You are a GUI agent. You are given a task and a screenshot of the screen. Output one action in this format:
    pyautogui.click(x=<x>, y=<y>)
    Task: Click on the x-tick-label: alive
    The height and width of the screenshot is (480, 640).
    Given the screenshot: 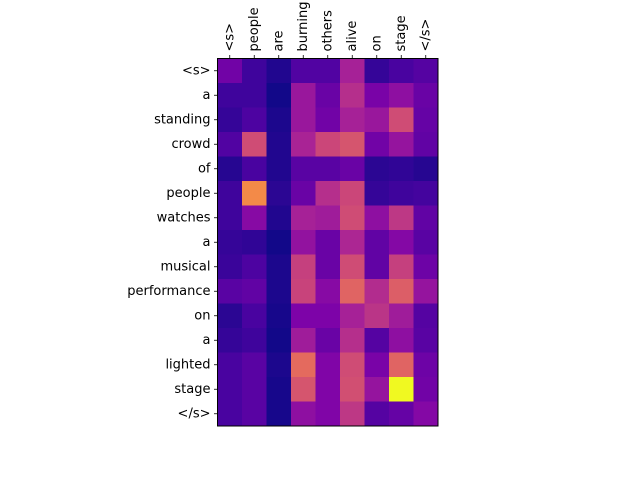 What is the action you would take?
    pyautogui.click(x=352, y=36)
    